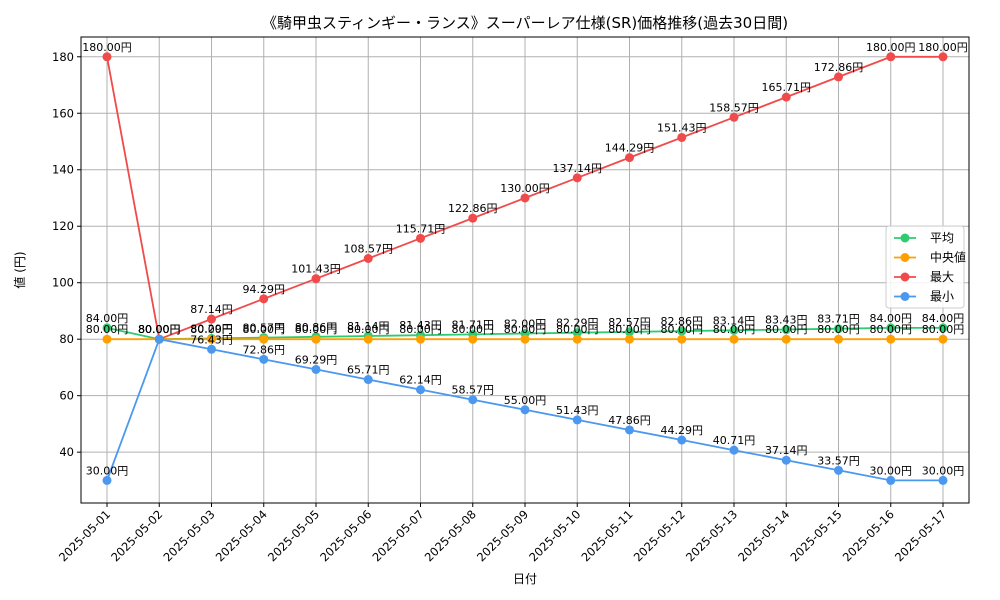 The width and height of the screenshot is (1000, 600). What do you see at coordinates (525, 188) in the screenshot?
I see `data-label: 130.00円` at bounding box center [525, 188].